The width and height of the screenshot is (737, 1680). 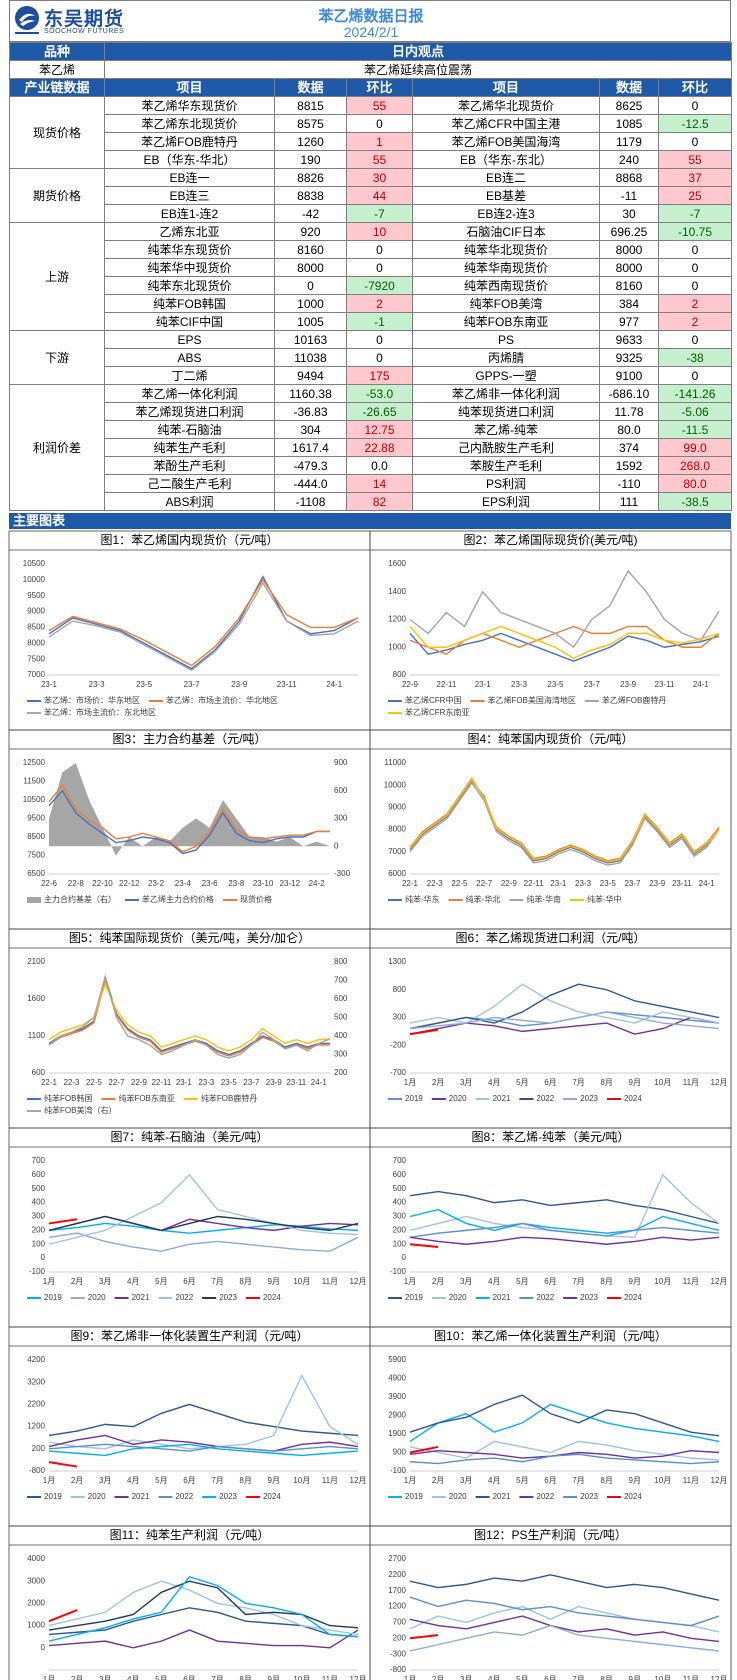 What do you see at coordinates (410, 684) in the screenshot?
I see `x-tick-label: 22-9` at bounding box center [410, 684].